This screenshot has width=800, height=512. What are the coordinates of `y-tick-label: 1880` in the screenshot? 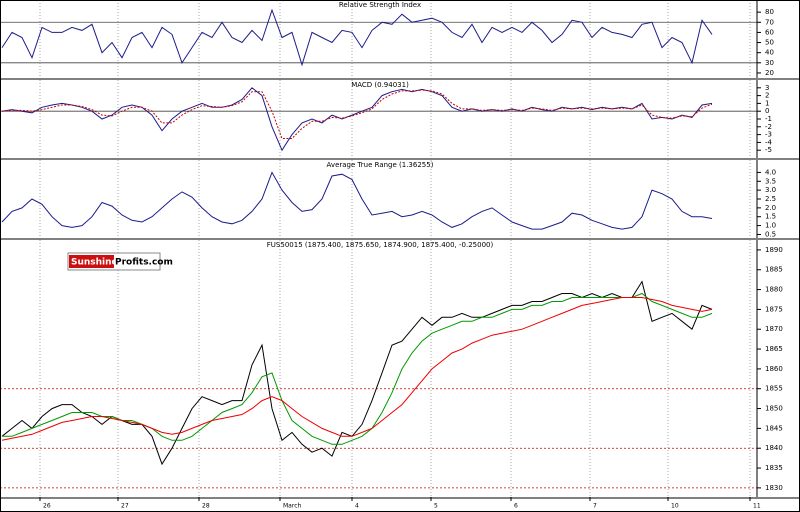 It's located at (774, 290).